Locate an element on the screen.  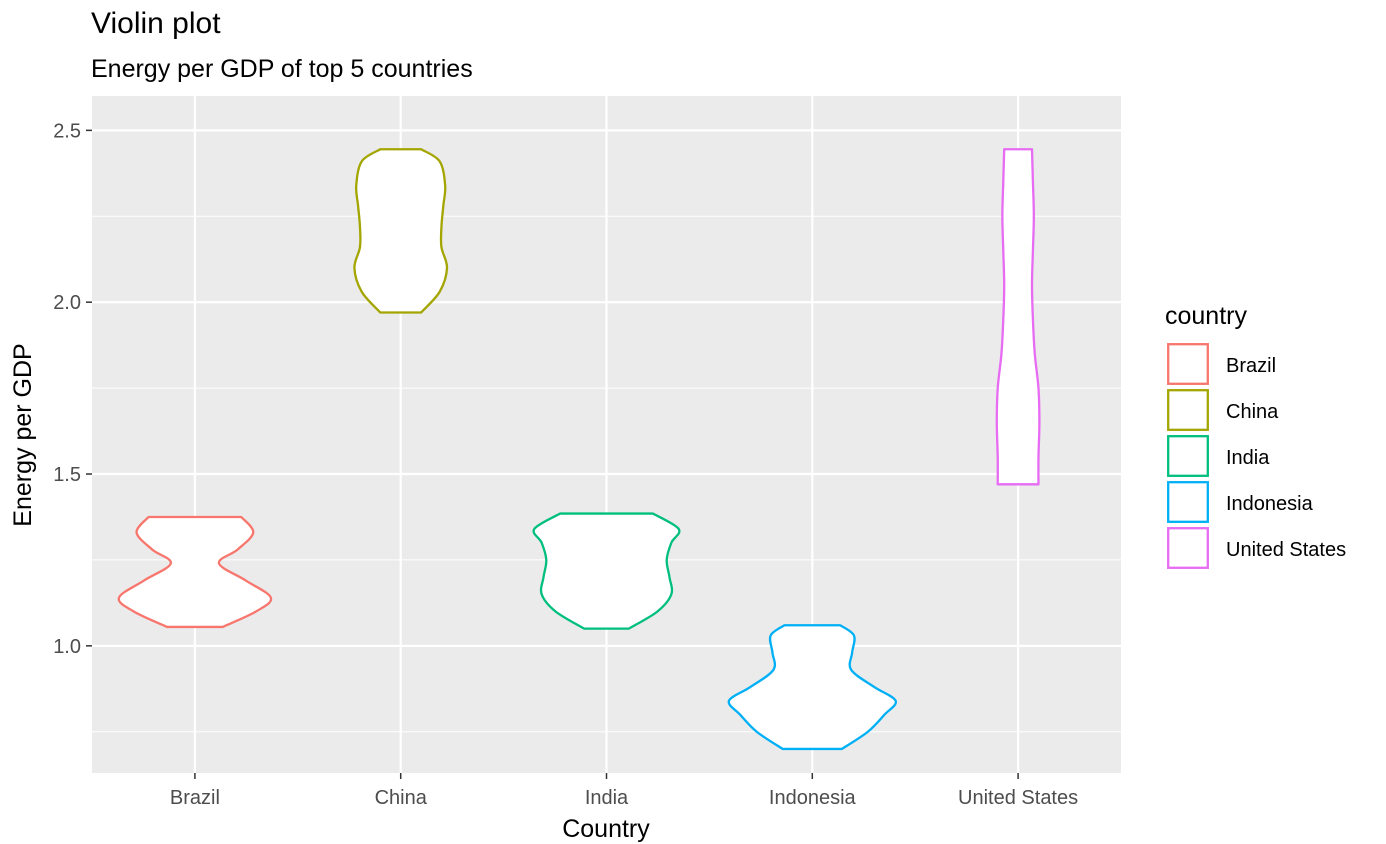
chart-title: Violin plot is located at coordinates (156, 23).